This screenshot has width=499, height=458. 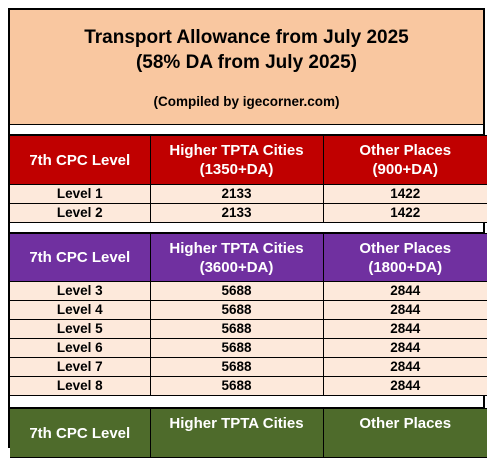 I want to click on column-header-higher-cities: Higher TPTA Cities, so click(x=236, y=433).